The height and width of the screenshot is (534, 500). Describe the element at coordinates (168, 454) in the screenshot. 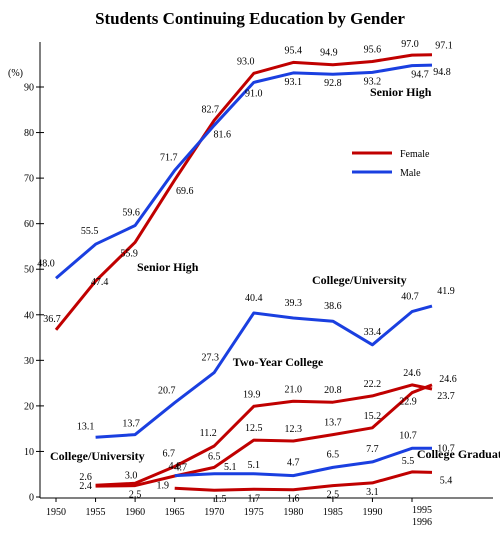

I see `data-label-two-year-college-female: 6.7` at that location.